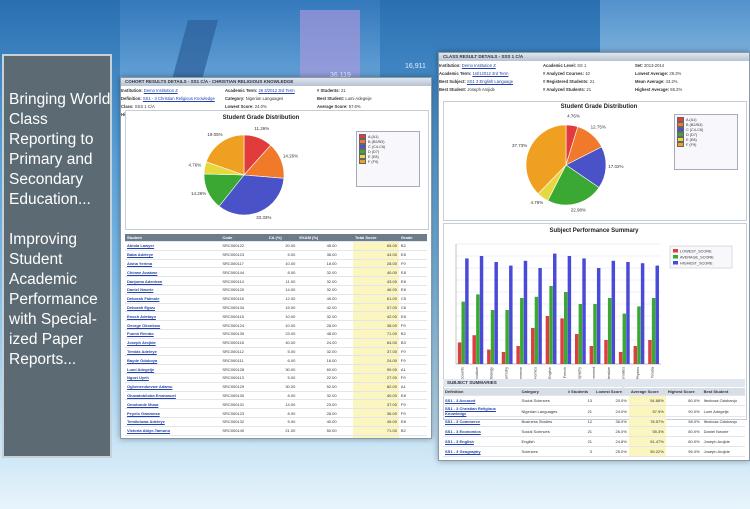 The image size is (750, 509). I want to click on student-link: Baba Adeleye, so click(173, 255).